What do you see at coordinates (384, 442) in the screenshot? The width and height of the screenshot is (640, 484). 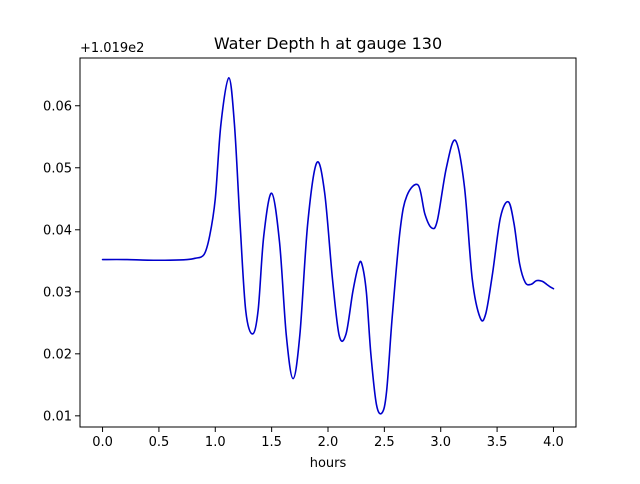 I see `x-tick-label: 2.5` at bounding box center [384, 442].